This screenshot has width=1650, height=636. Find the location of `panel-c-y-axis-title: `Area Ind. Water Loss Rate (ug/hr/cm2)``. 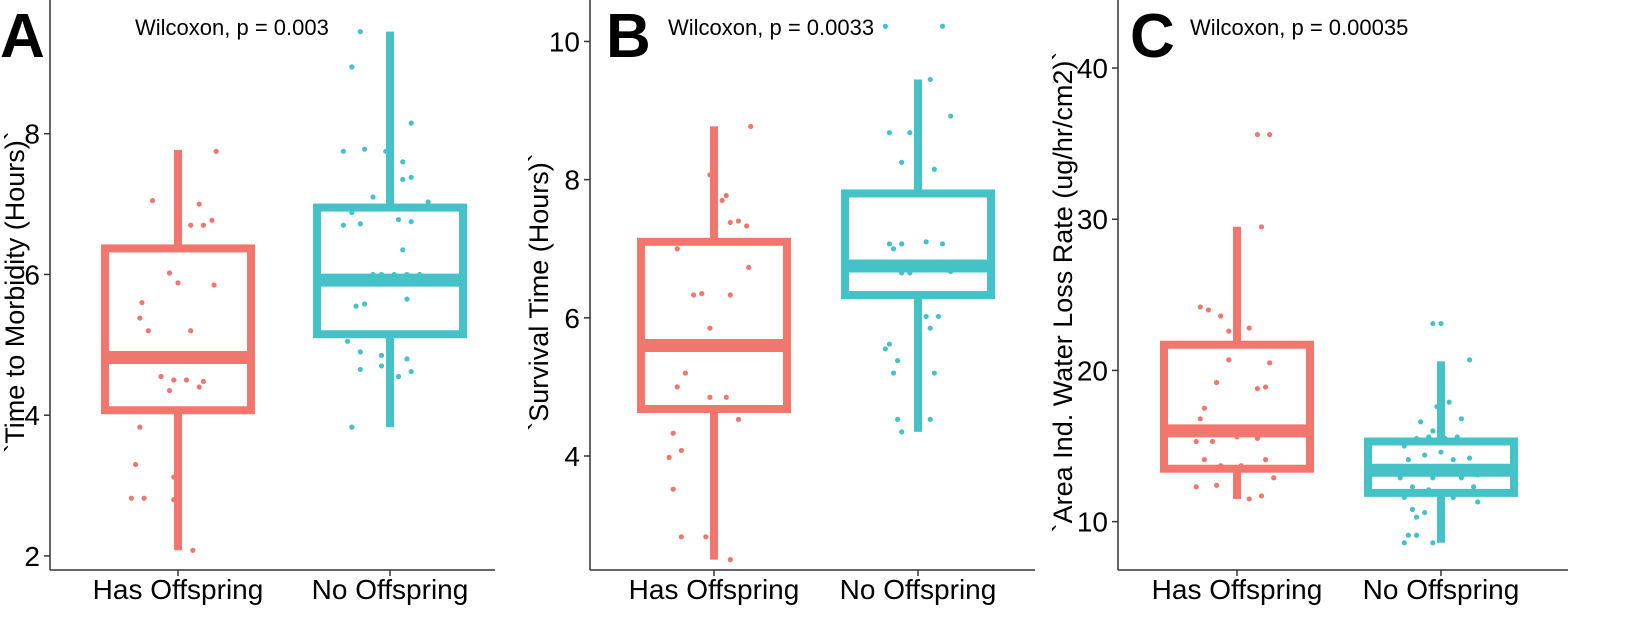

panel-c-y-axis-title: `Area Ind. Water Loss Rate (ug/hr/cm2)` is located at coordinates (1063, 292).